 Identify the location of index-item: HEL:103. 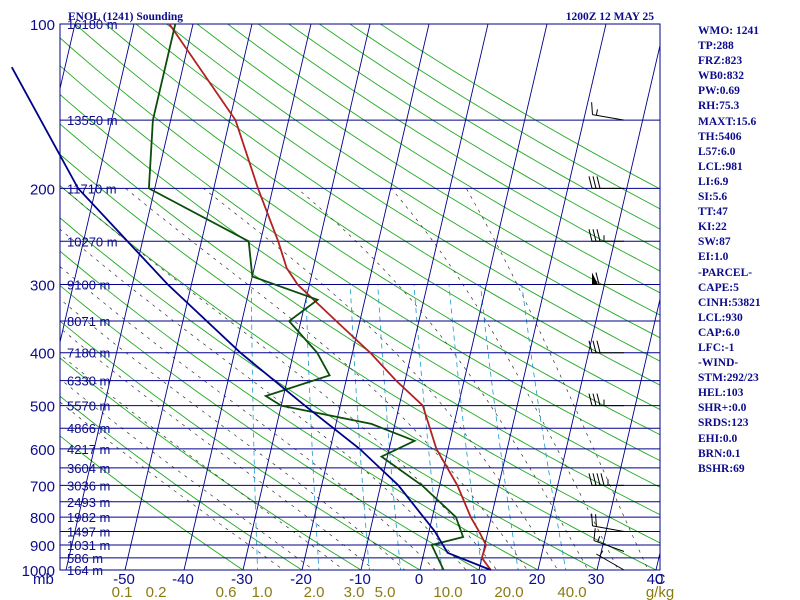
(721, 393).